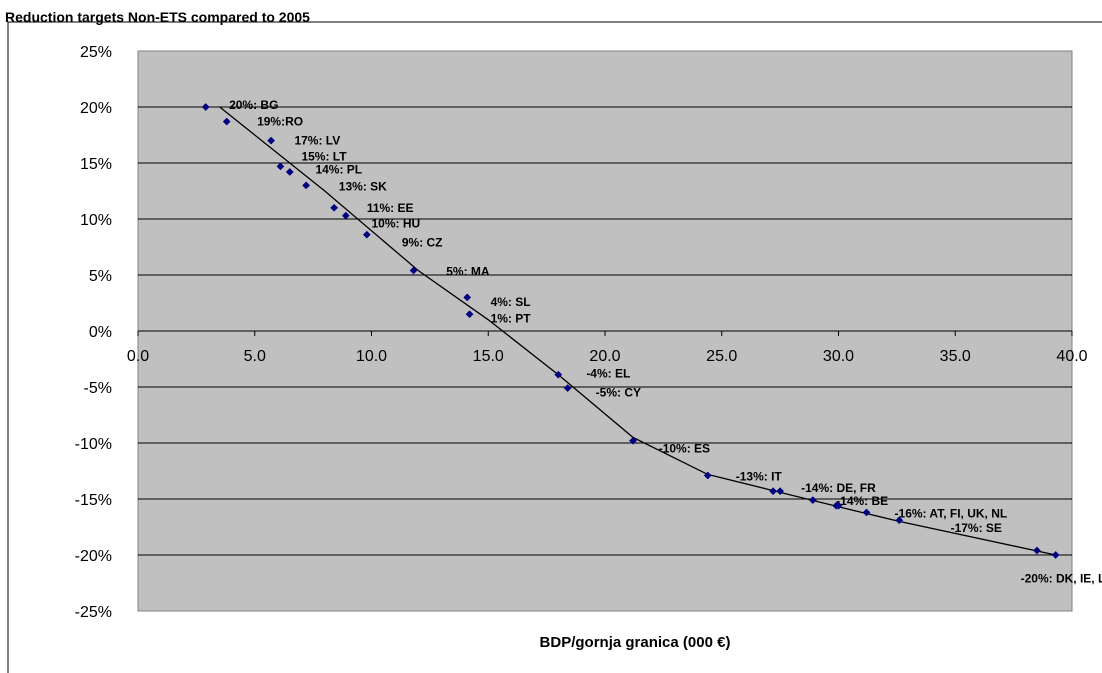  What do you see at coordinates (604, 356) in the screenshot?
I see `x-tick-label: 20.0` at bounding box center [604, 356].